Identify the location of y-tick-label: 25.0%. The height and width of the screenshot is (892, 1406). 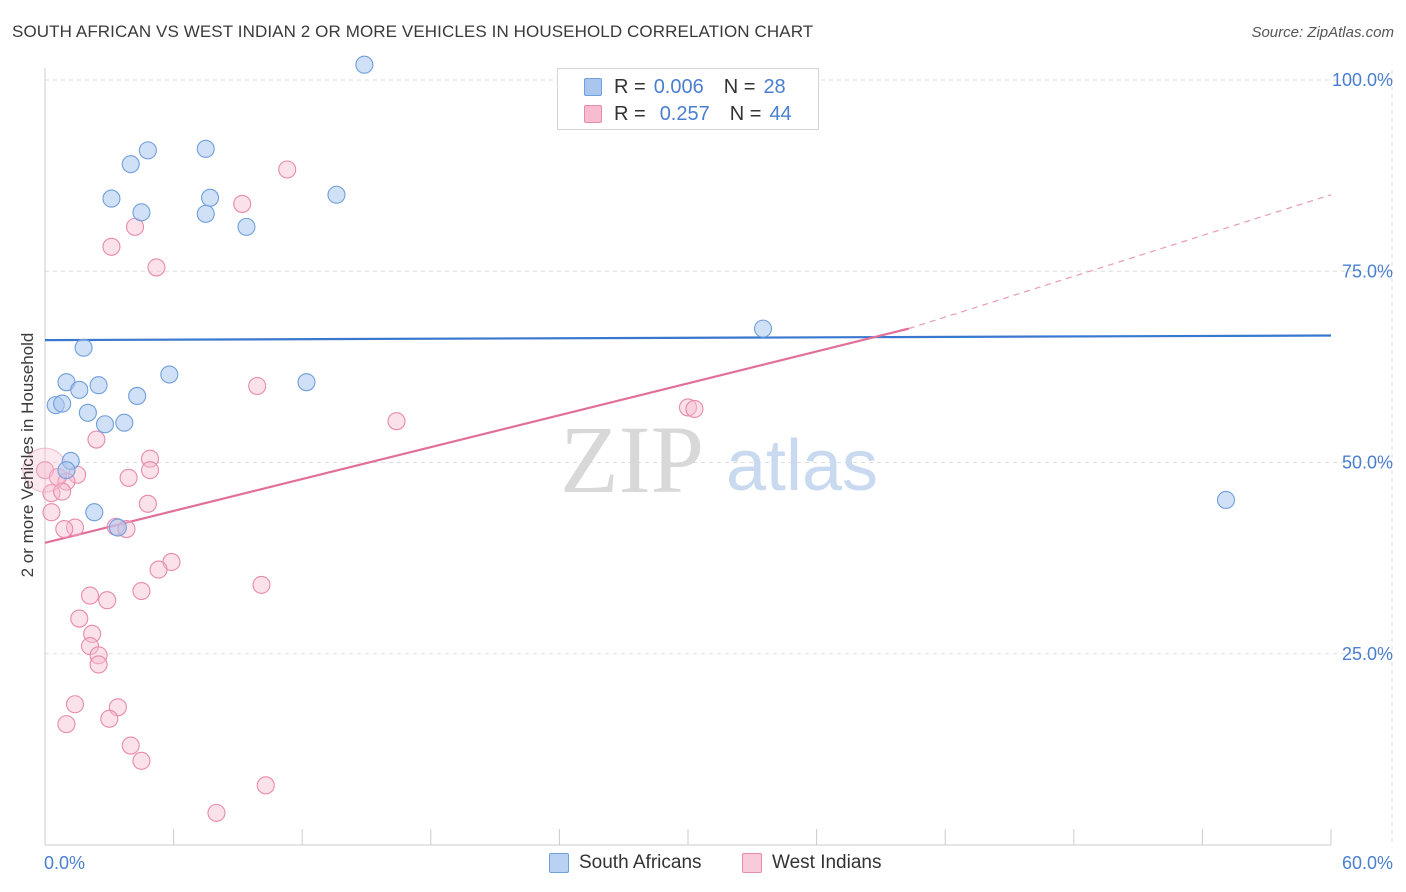
(1367, 654).